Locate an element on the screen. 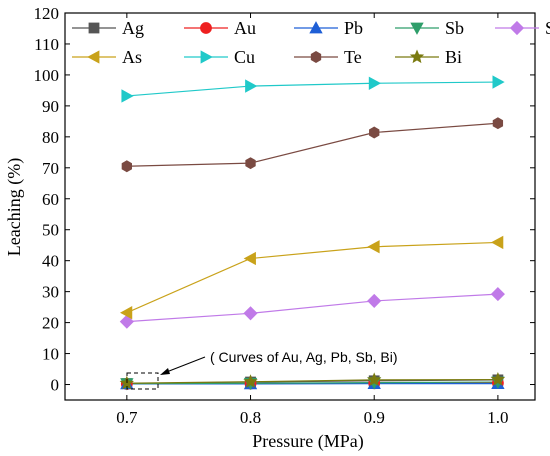  x-tick-label: 0.7 is located at coordinates (127, 417).